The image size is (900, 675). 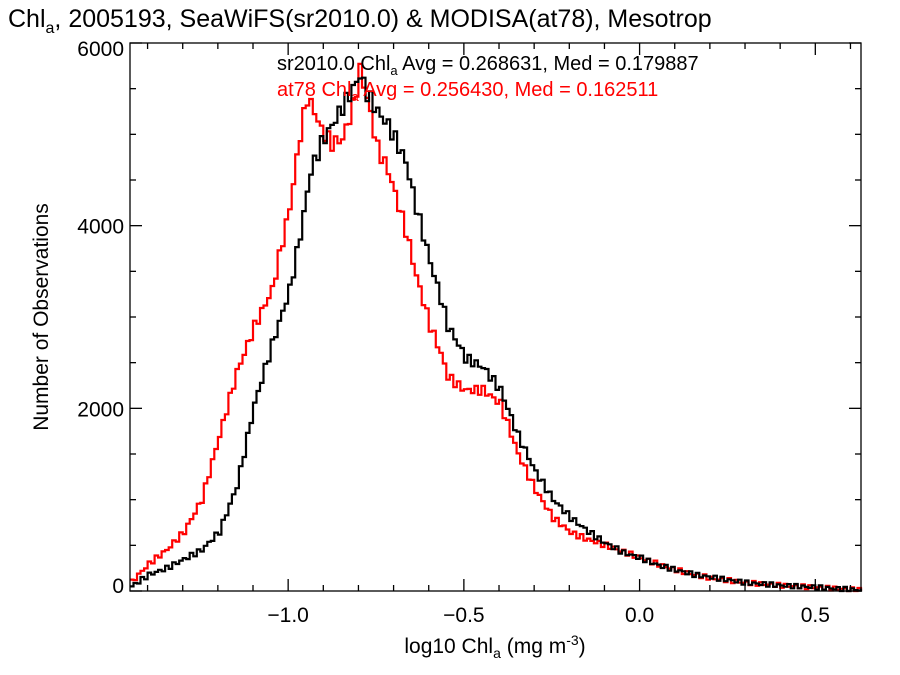 I want to click on y-axis-label: Number of Observations, so click(x=41, y=317).